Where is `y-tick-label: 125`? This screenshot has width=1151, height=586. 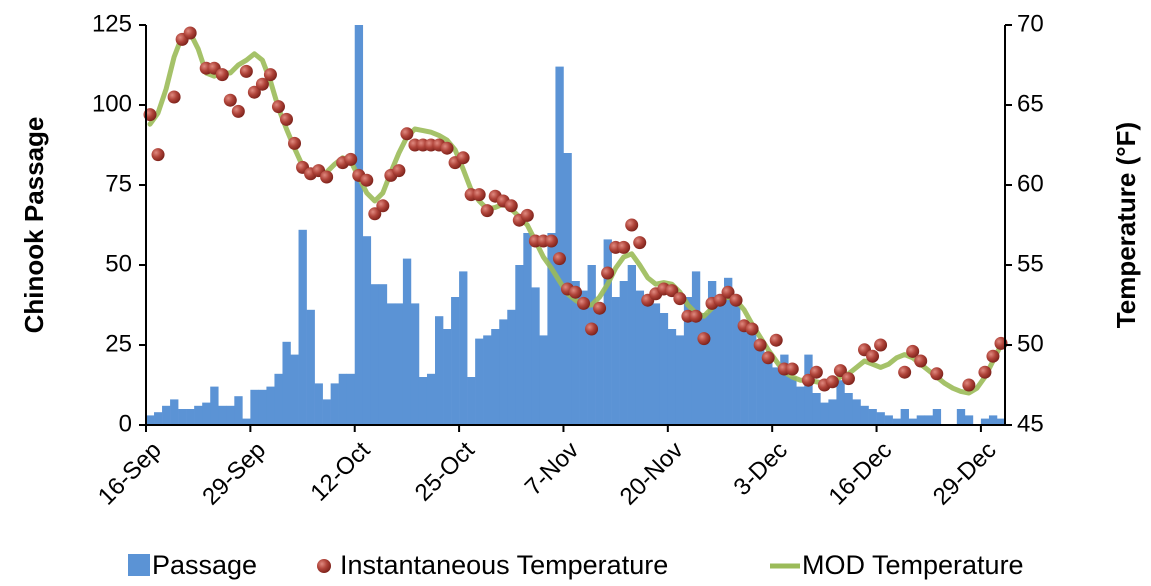 y-tick-label: 125 is located at coordinates (112, 23).